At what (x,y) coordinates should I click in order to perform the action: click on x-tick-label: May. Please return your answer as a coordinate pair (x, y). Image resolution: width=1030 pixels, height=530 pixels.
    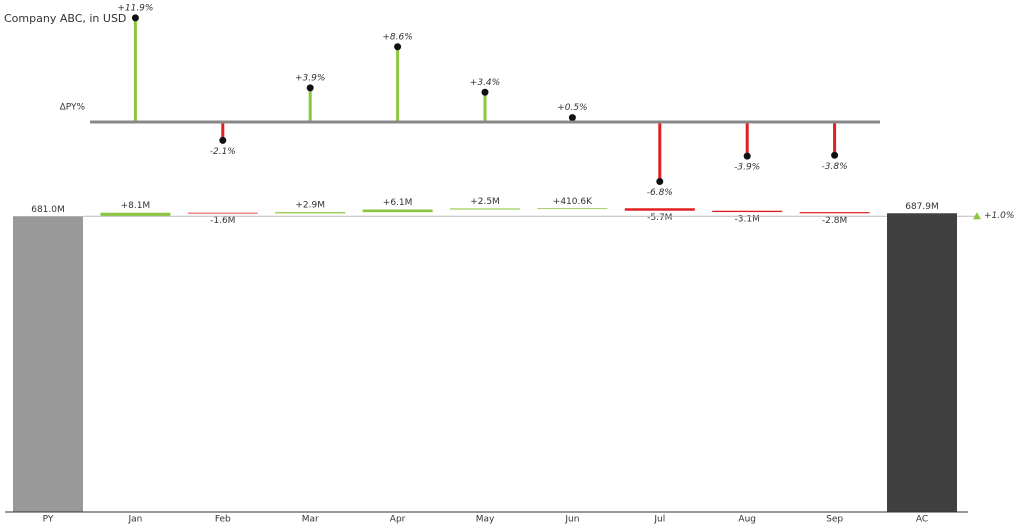
    Looking at the image, I should click on (485, 520).